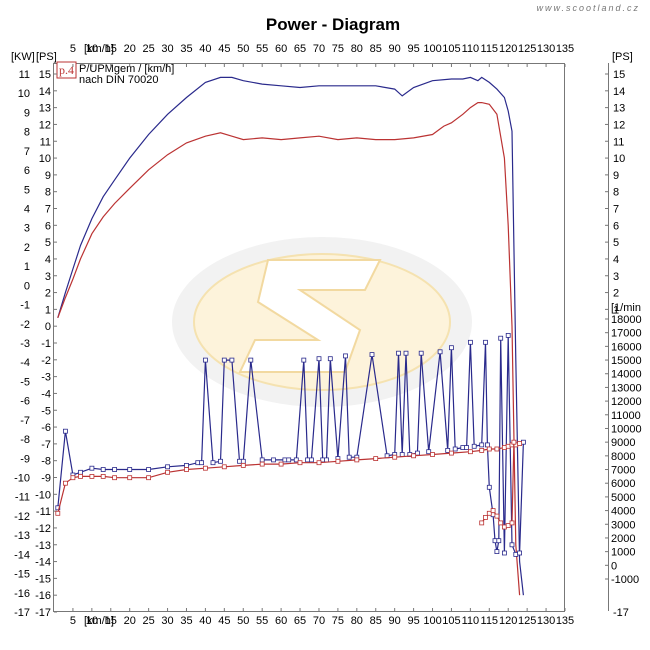 This screenshot has width=650, height=650. What do you see at coordinates (27, 152) in the screenshot?
I see `kw-tick-label: 7` at bounding box center [27, 152].